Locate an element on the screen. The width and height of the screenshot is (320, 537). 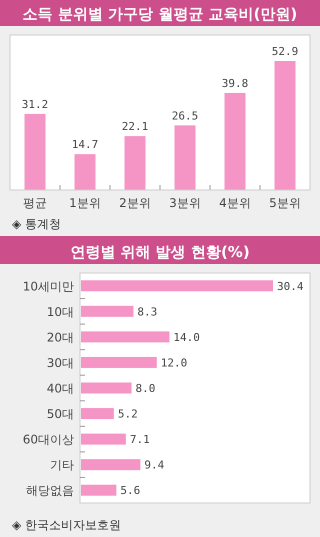
y-tick-label: 해당없음 is located at coordinates (50, 491).